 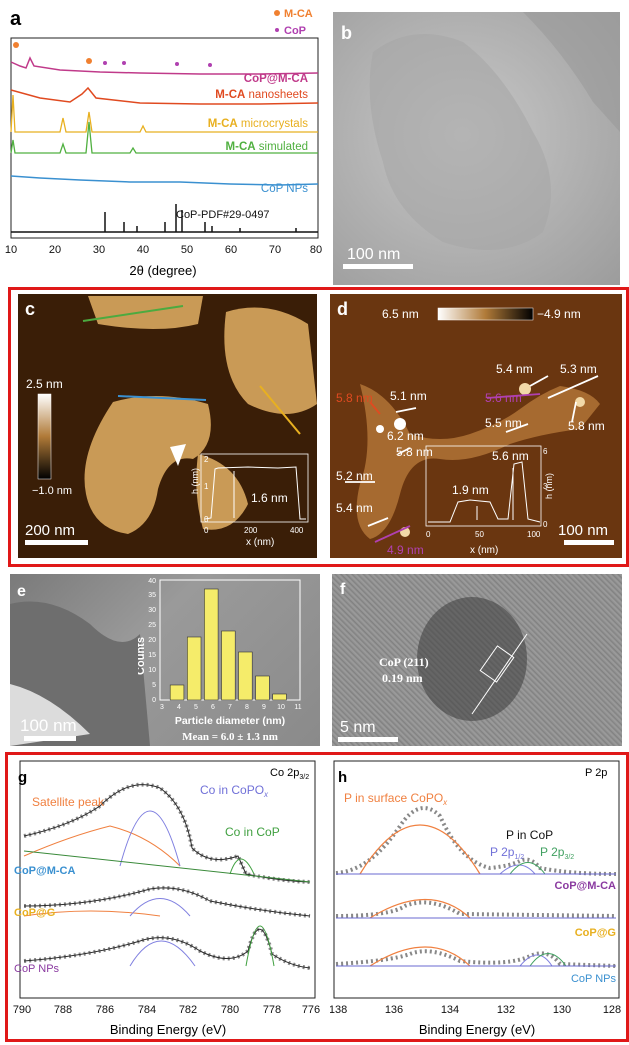 I want to click on svg-text: 3, so click(x=162, y=707).